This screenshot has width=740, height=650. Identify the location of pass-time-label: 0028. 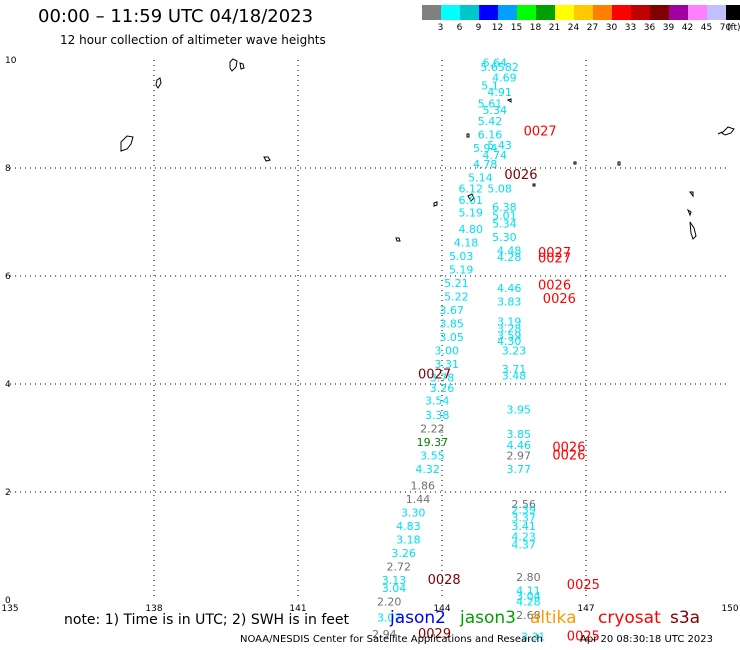
(444, 580).